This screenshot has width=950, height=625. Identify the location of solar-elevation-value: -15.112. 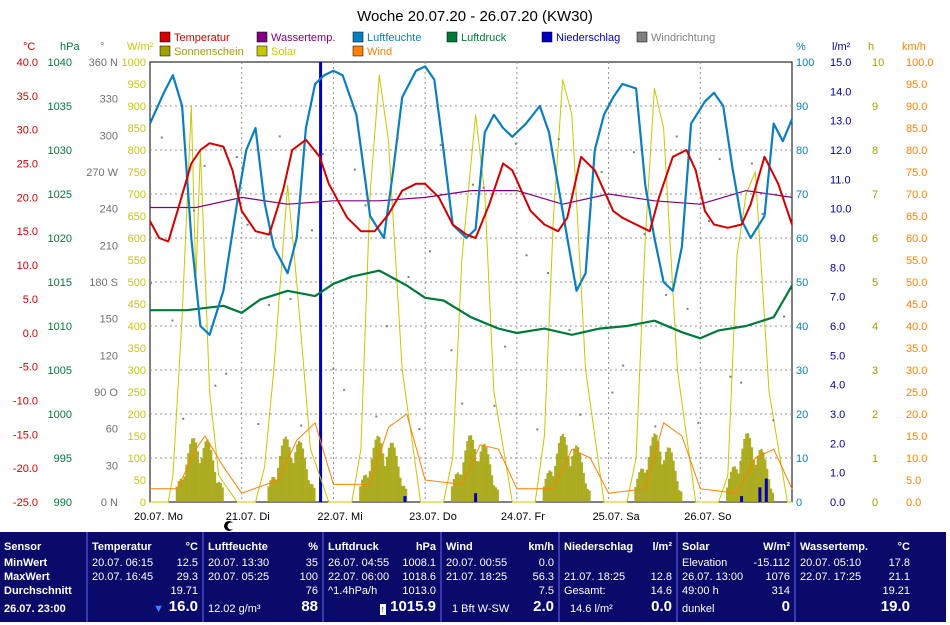
(772, 563).